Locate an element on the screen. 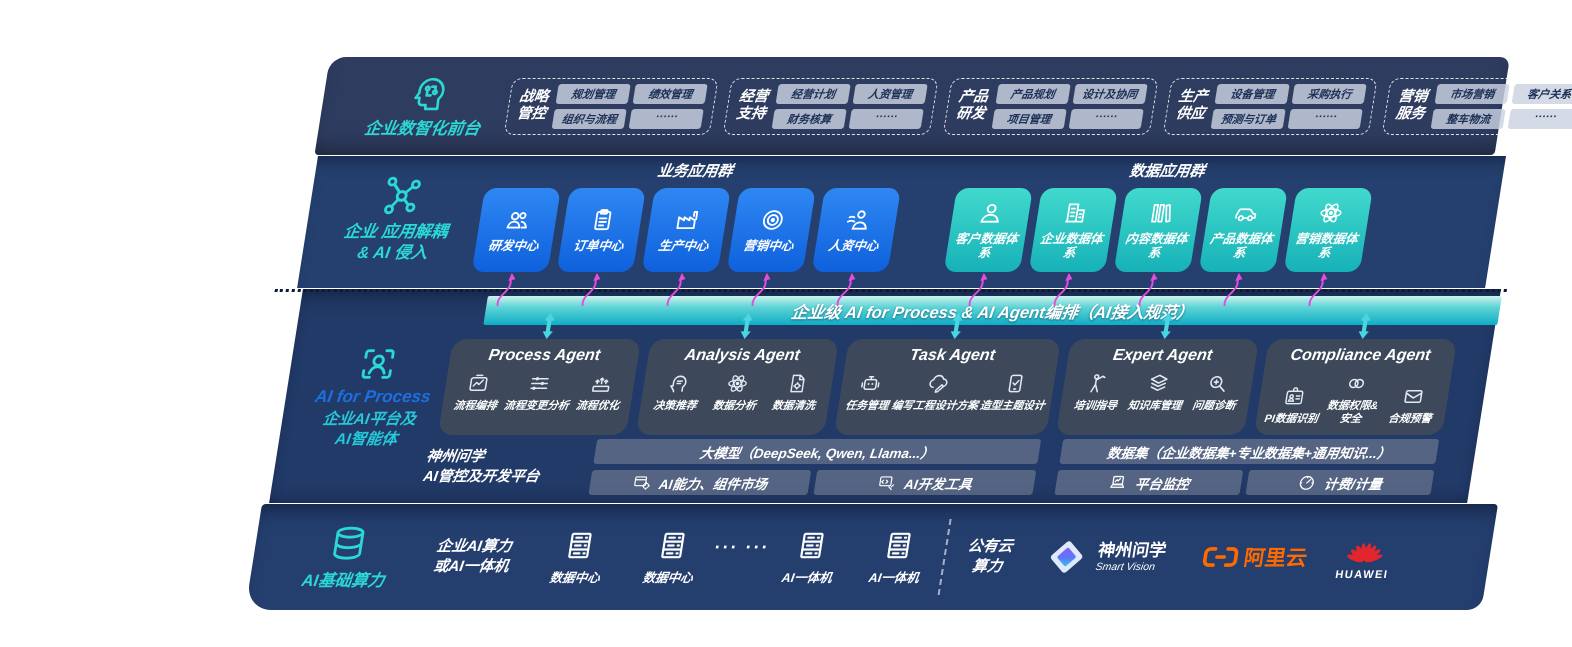 This screenshot has width=1572, height=647. sliders-icon is located at coordinates (540, 383).